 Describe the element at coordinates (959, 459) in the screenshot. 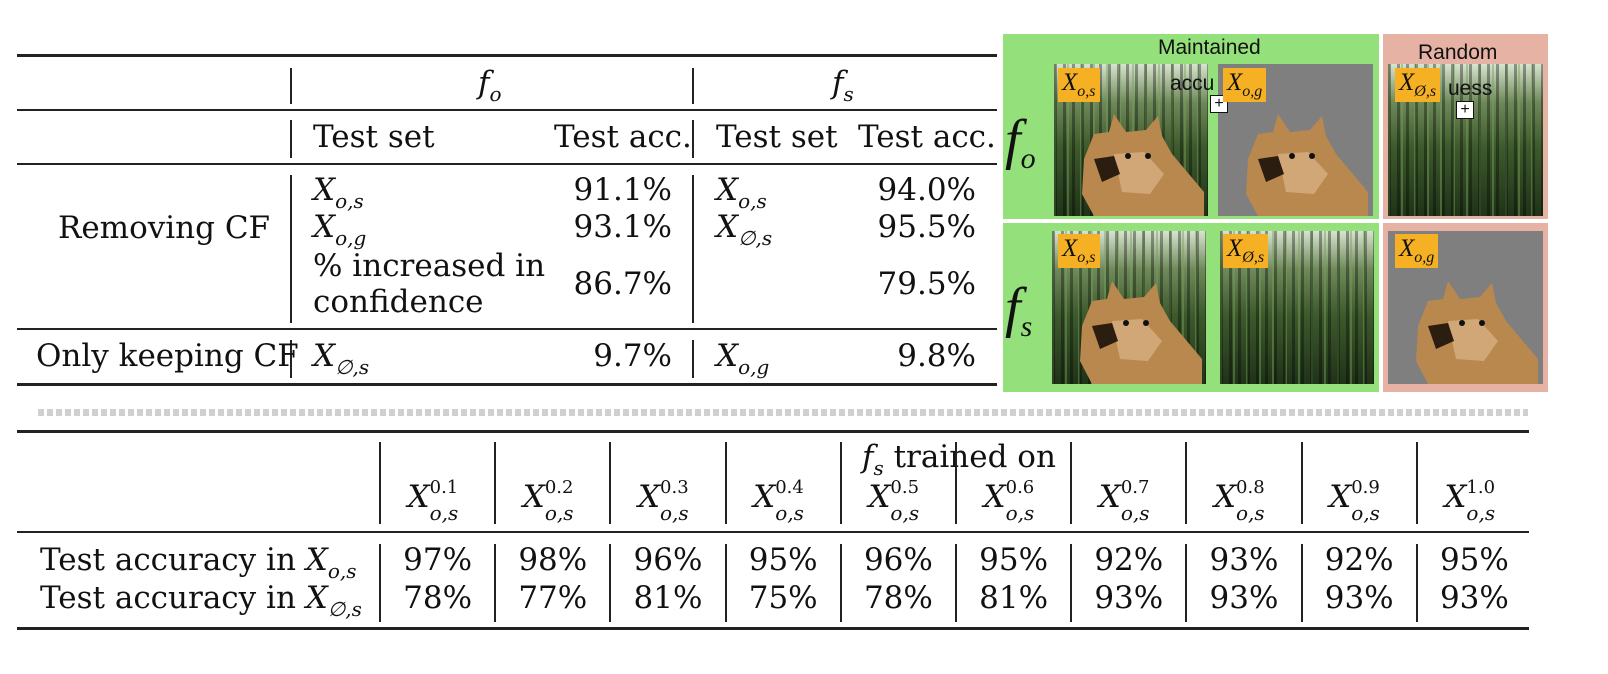

I see `trained-on-header: fs trained on` at that location.